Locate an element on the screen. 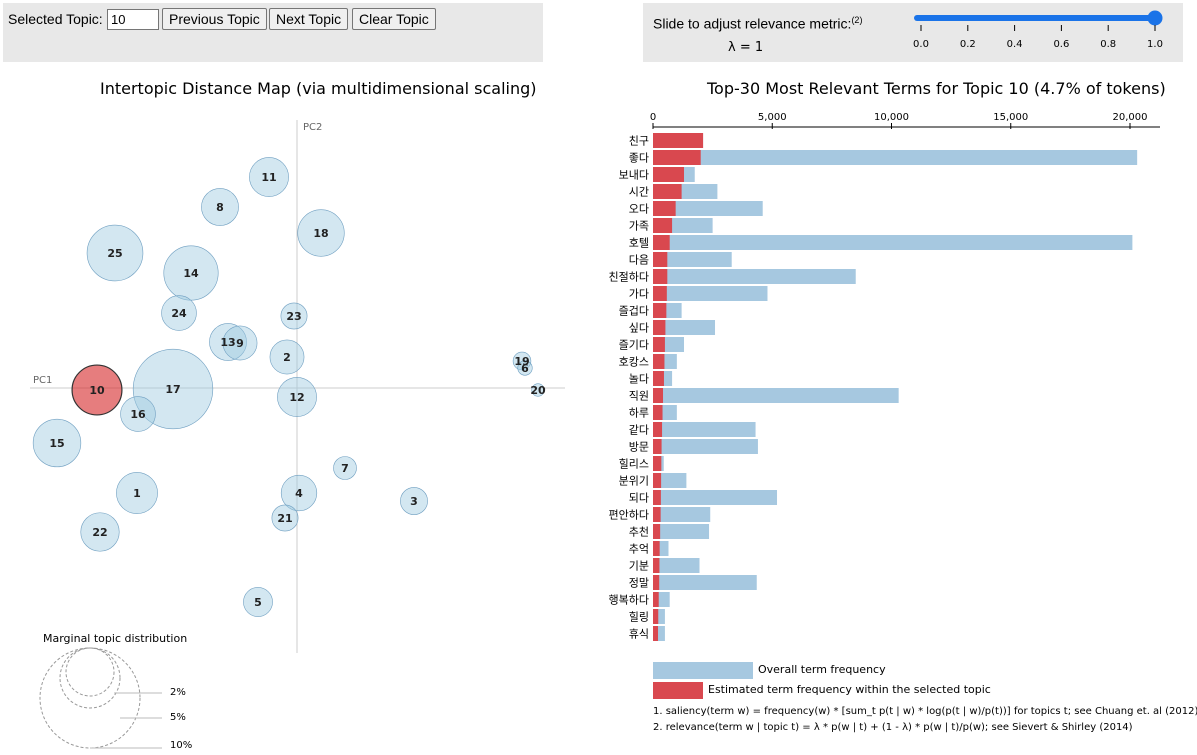 This screenshot has width=1197, height=755. topic-label-25: 25 is located at coordinates (114, 253).